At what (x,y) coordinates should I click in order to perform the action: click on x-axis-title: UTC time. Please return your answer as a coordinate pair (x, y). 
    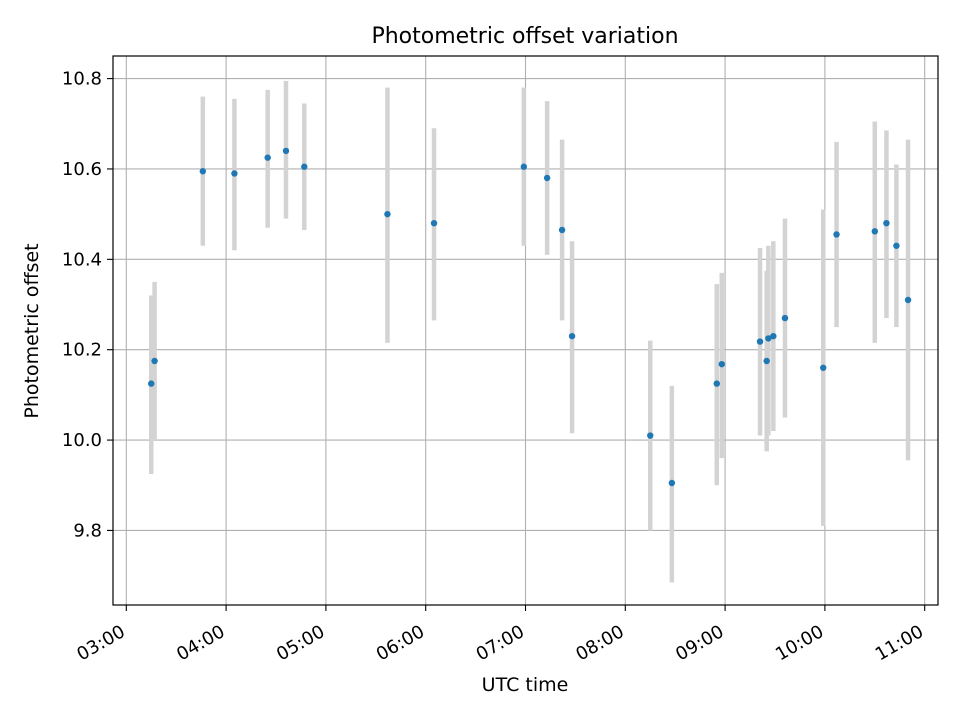
    Looking at the image, I should click on (525, 685).